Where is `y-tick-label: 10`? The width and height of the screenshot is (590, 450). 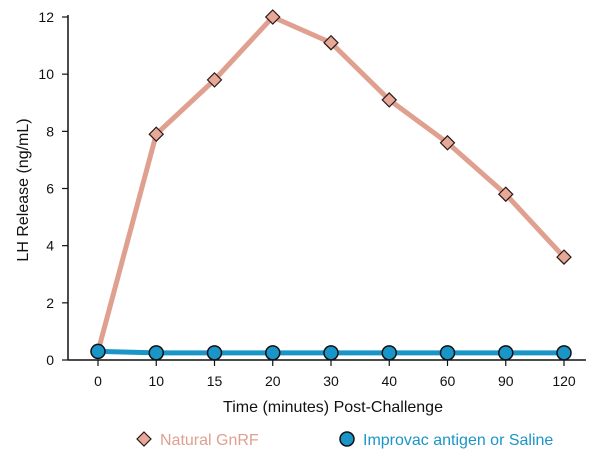
y-tick-label: 10 is located at coordinates (46, 74).